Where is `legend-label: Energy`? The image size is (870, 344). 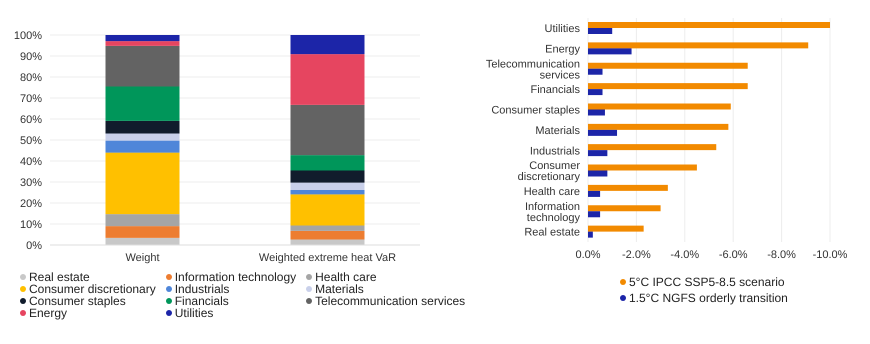 legend-label: Energy is located at coordinates (48, 313).